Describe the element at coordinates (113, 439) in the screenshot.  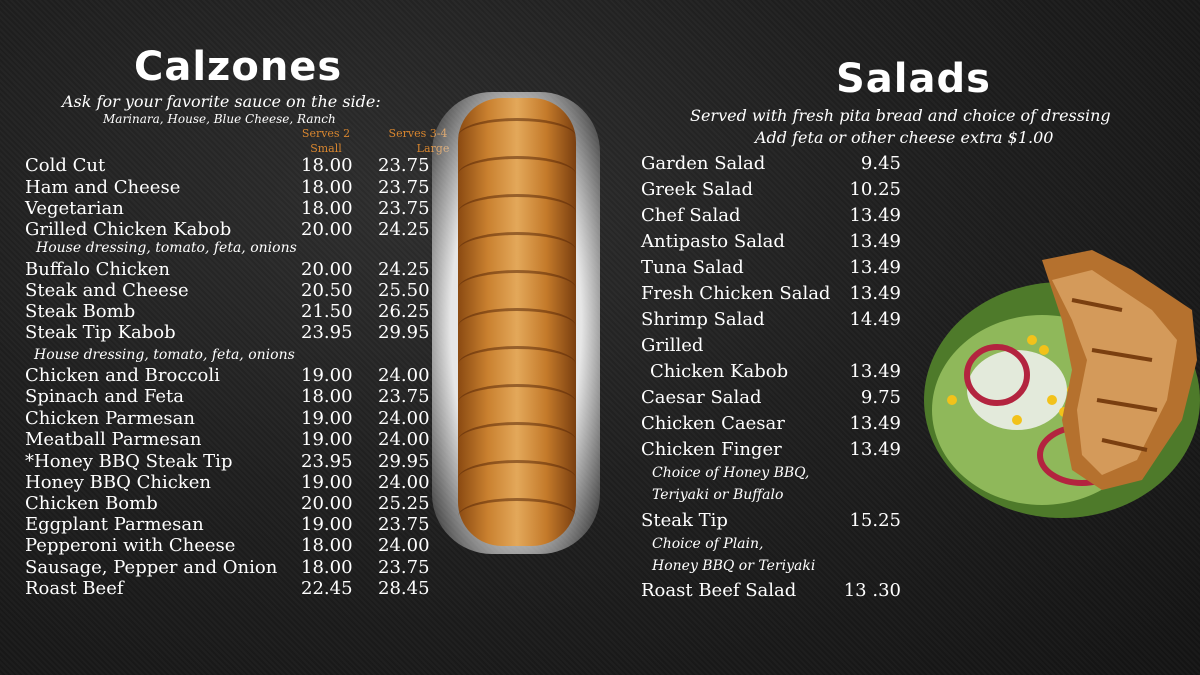
I see `calzone-name: Meatball Parmesan` at that location.